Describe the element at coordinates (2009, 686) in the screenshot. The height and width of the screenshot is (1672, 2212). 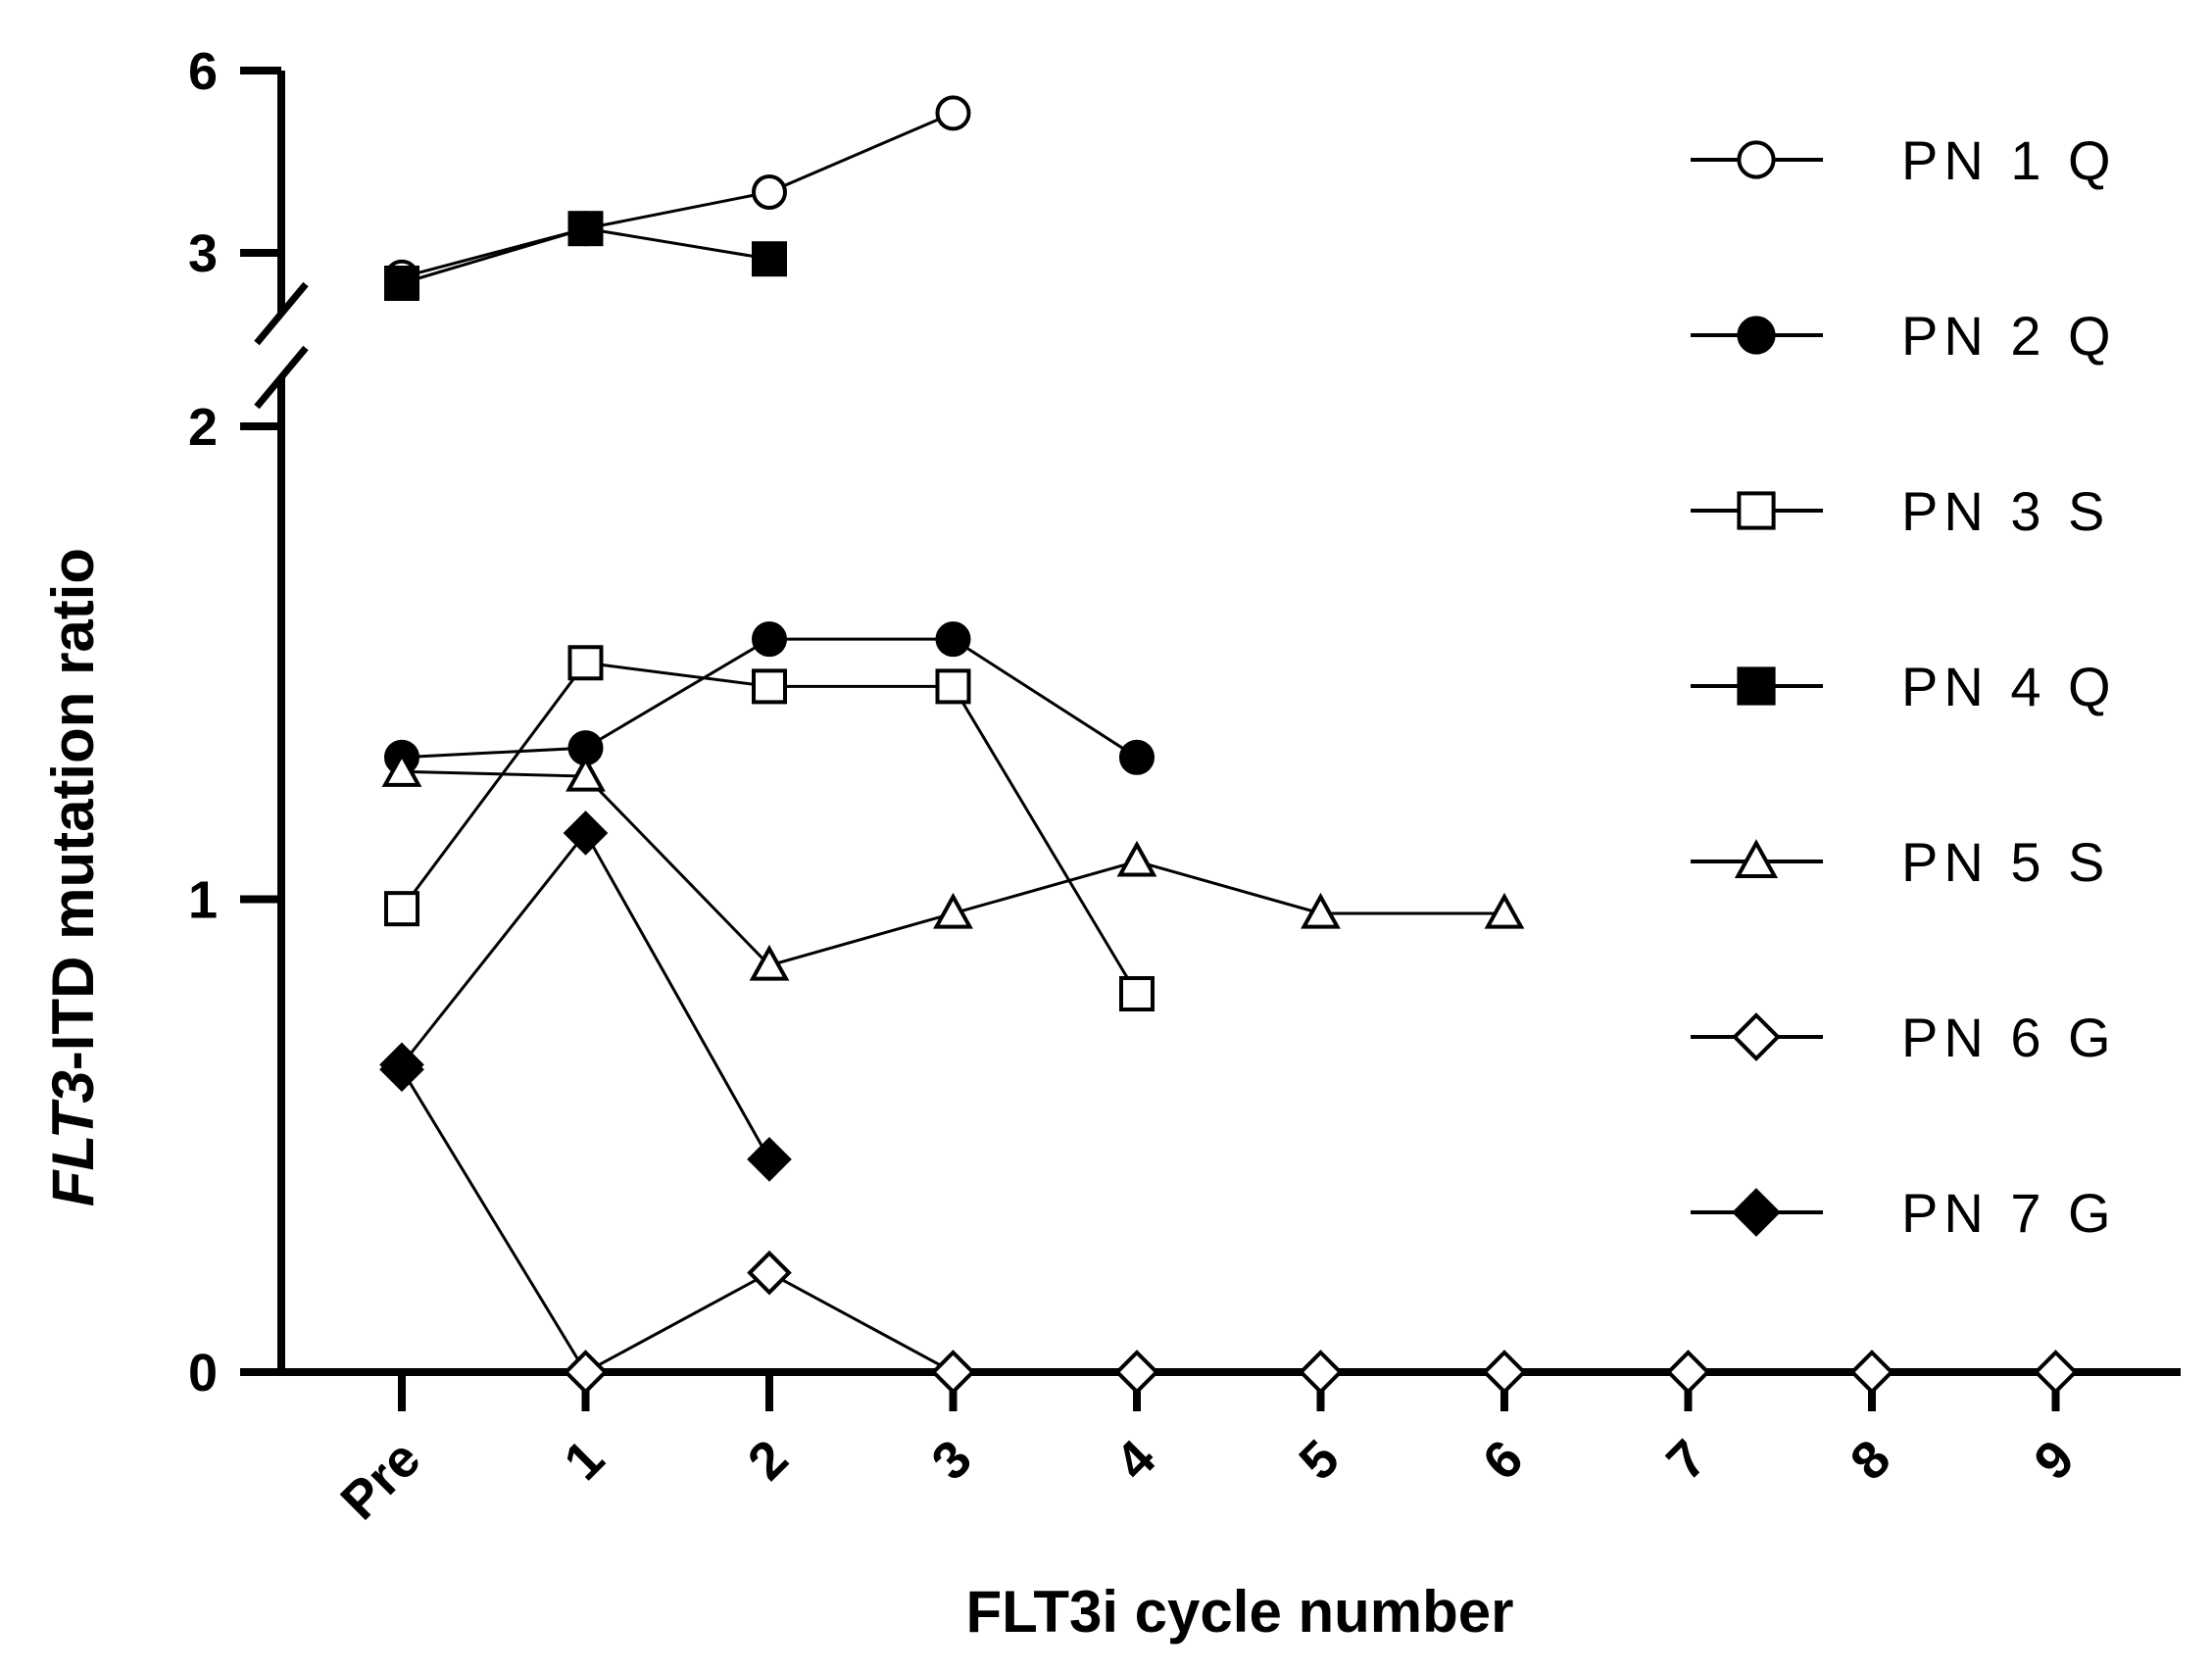
I see `legend-label-pn-4-q: PN 4 Q` at that location.